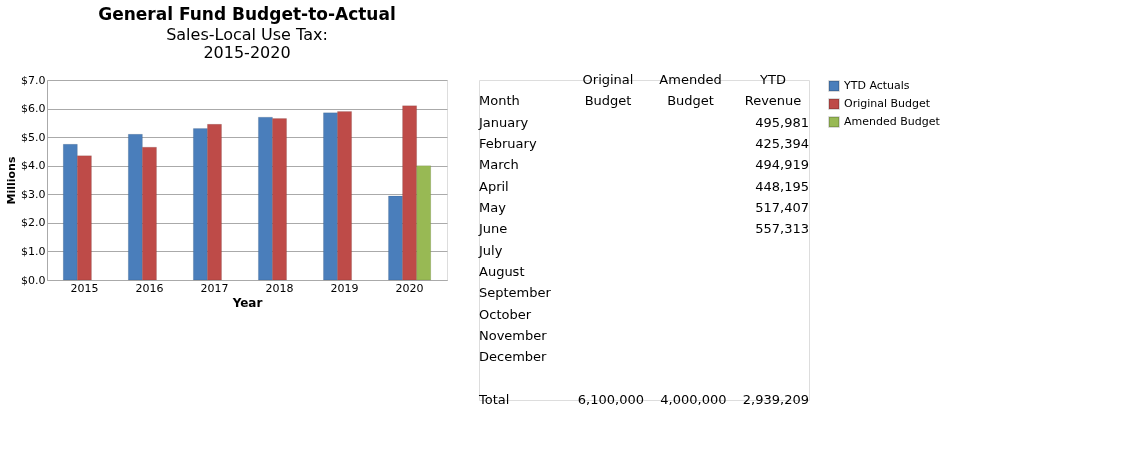  Describe the element at coordinates (892, 121) in the screenshot. I see `legend-label: Amended Budget` at that location.